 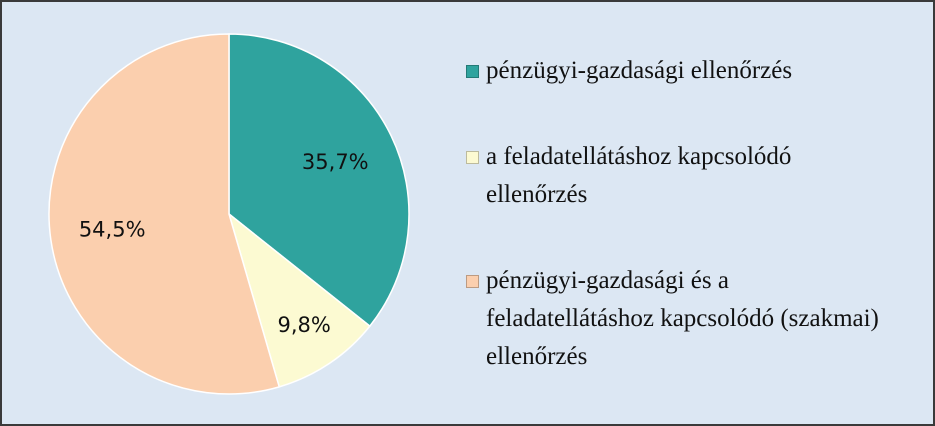 I want to click on legend-item: pénzügyi-gazdasági ellenőrzés, so click(x=676, y=71).